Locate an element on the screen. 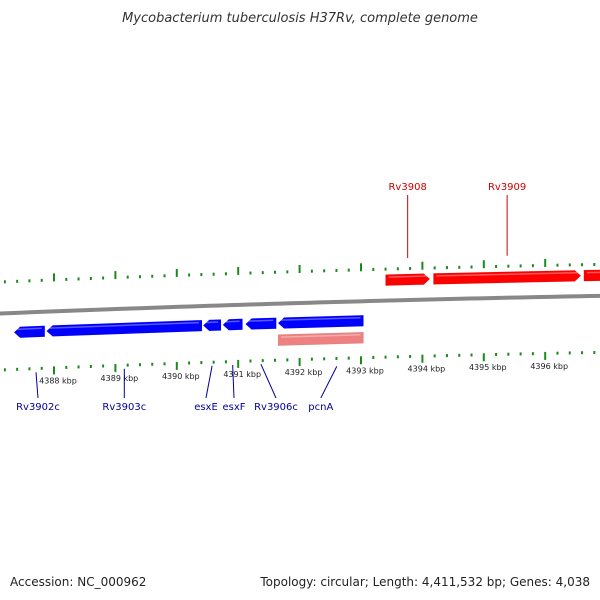 The height and width of the screenshot is (600, 600). accession-text: Accession: NC_000962 is located at coordinates (78, 582).